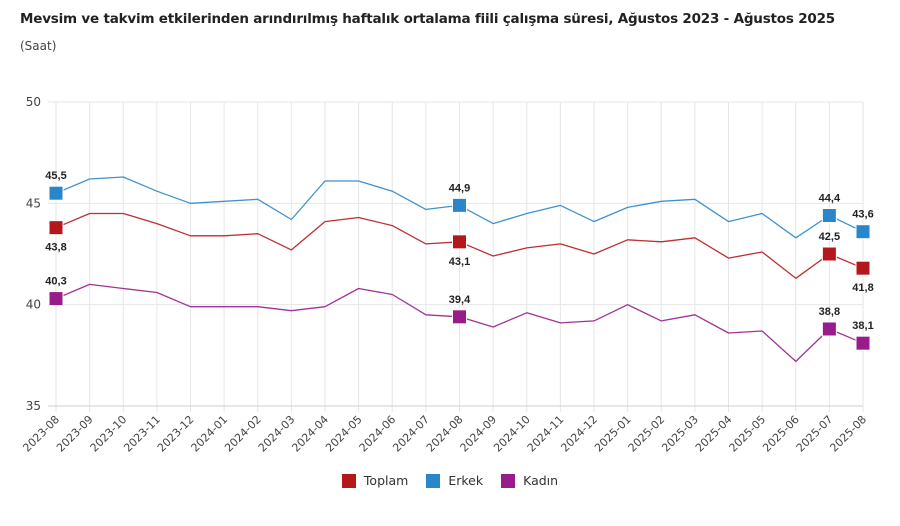 The height and width of the screenshot is (526, 900). I want to click on legend: Toplam Erkek Kadın, so click(450, 480).